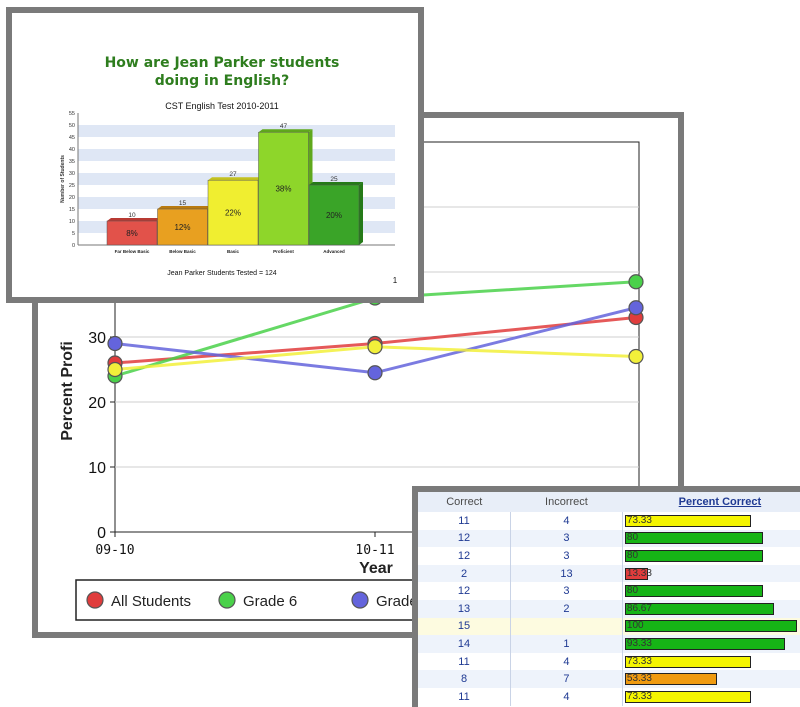  Describe the element at coordinates (361, 213) in the screenshot. I see `bar-side` at that location.